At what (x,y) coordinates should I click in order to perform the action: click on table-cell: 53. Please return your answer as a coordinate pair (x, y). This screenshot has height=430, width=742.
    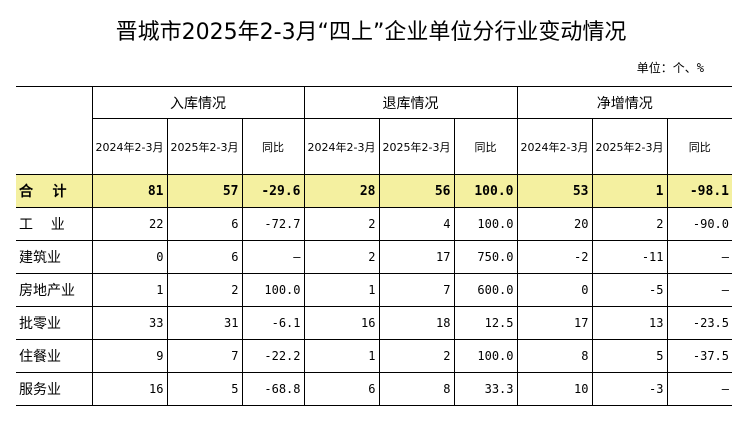
    Looking at the image, I should click on (554, 191).